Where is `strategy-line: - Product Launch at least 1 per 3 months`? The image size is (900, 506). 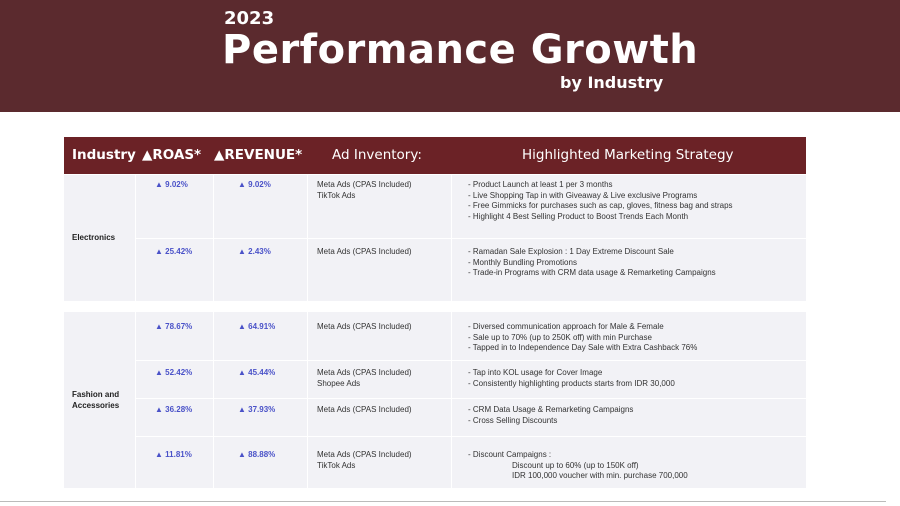 strategy-line: - Product Launch at least 1 per 3 months is located at coordinates (540, 184).